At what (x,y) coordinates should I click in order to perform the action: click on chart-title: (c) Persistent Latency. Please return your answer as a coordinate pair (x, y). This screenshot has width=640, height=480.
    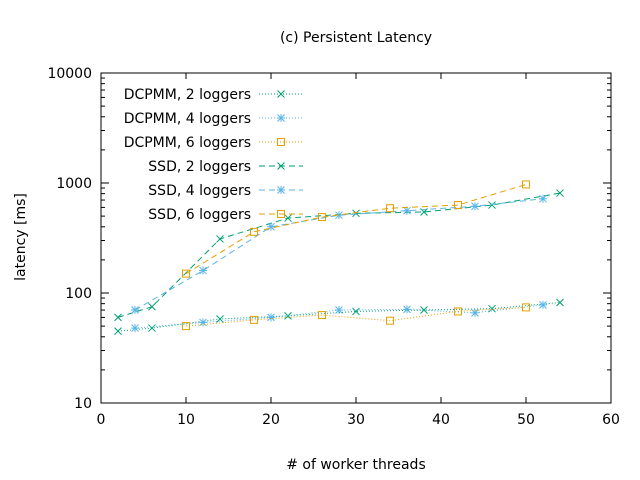
    Looking at the image, I should click on (356, 38).